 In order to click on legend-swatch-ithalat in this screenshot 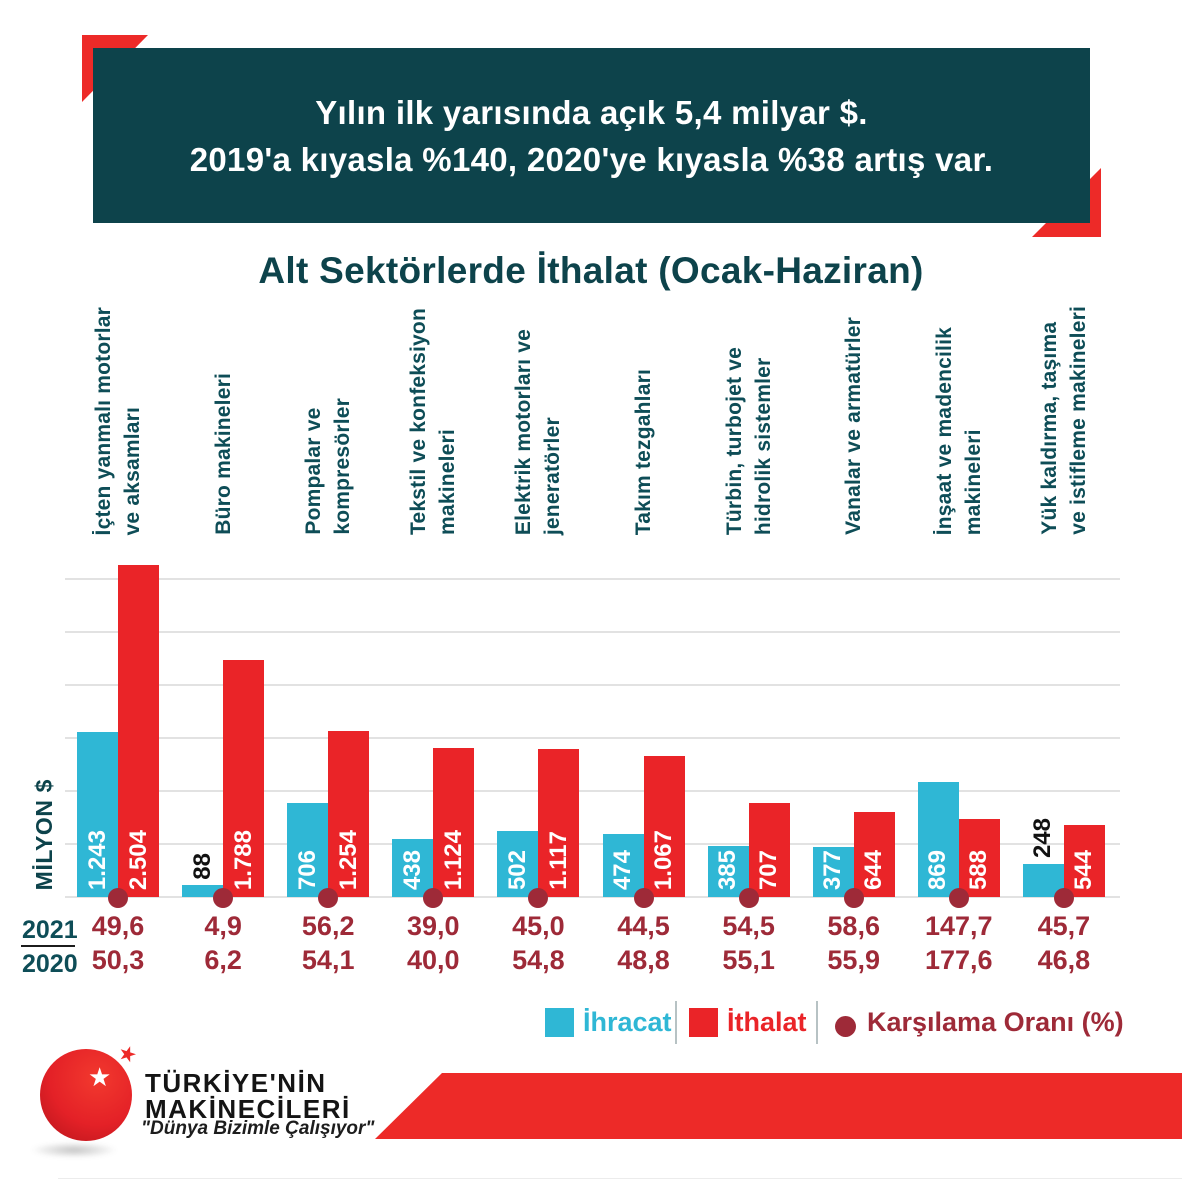, I will do `click(703, 1022)`.